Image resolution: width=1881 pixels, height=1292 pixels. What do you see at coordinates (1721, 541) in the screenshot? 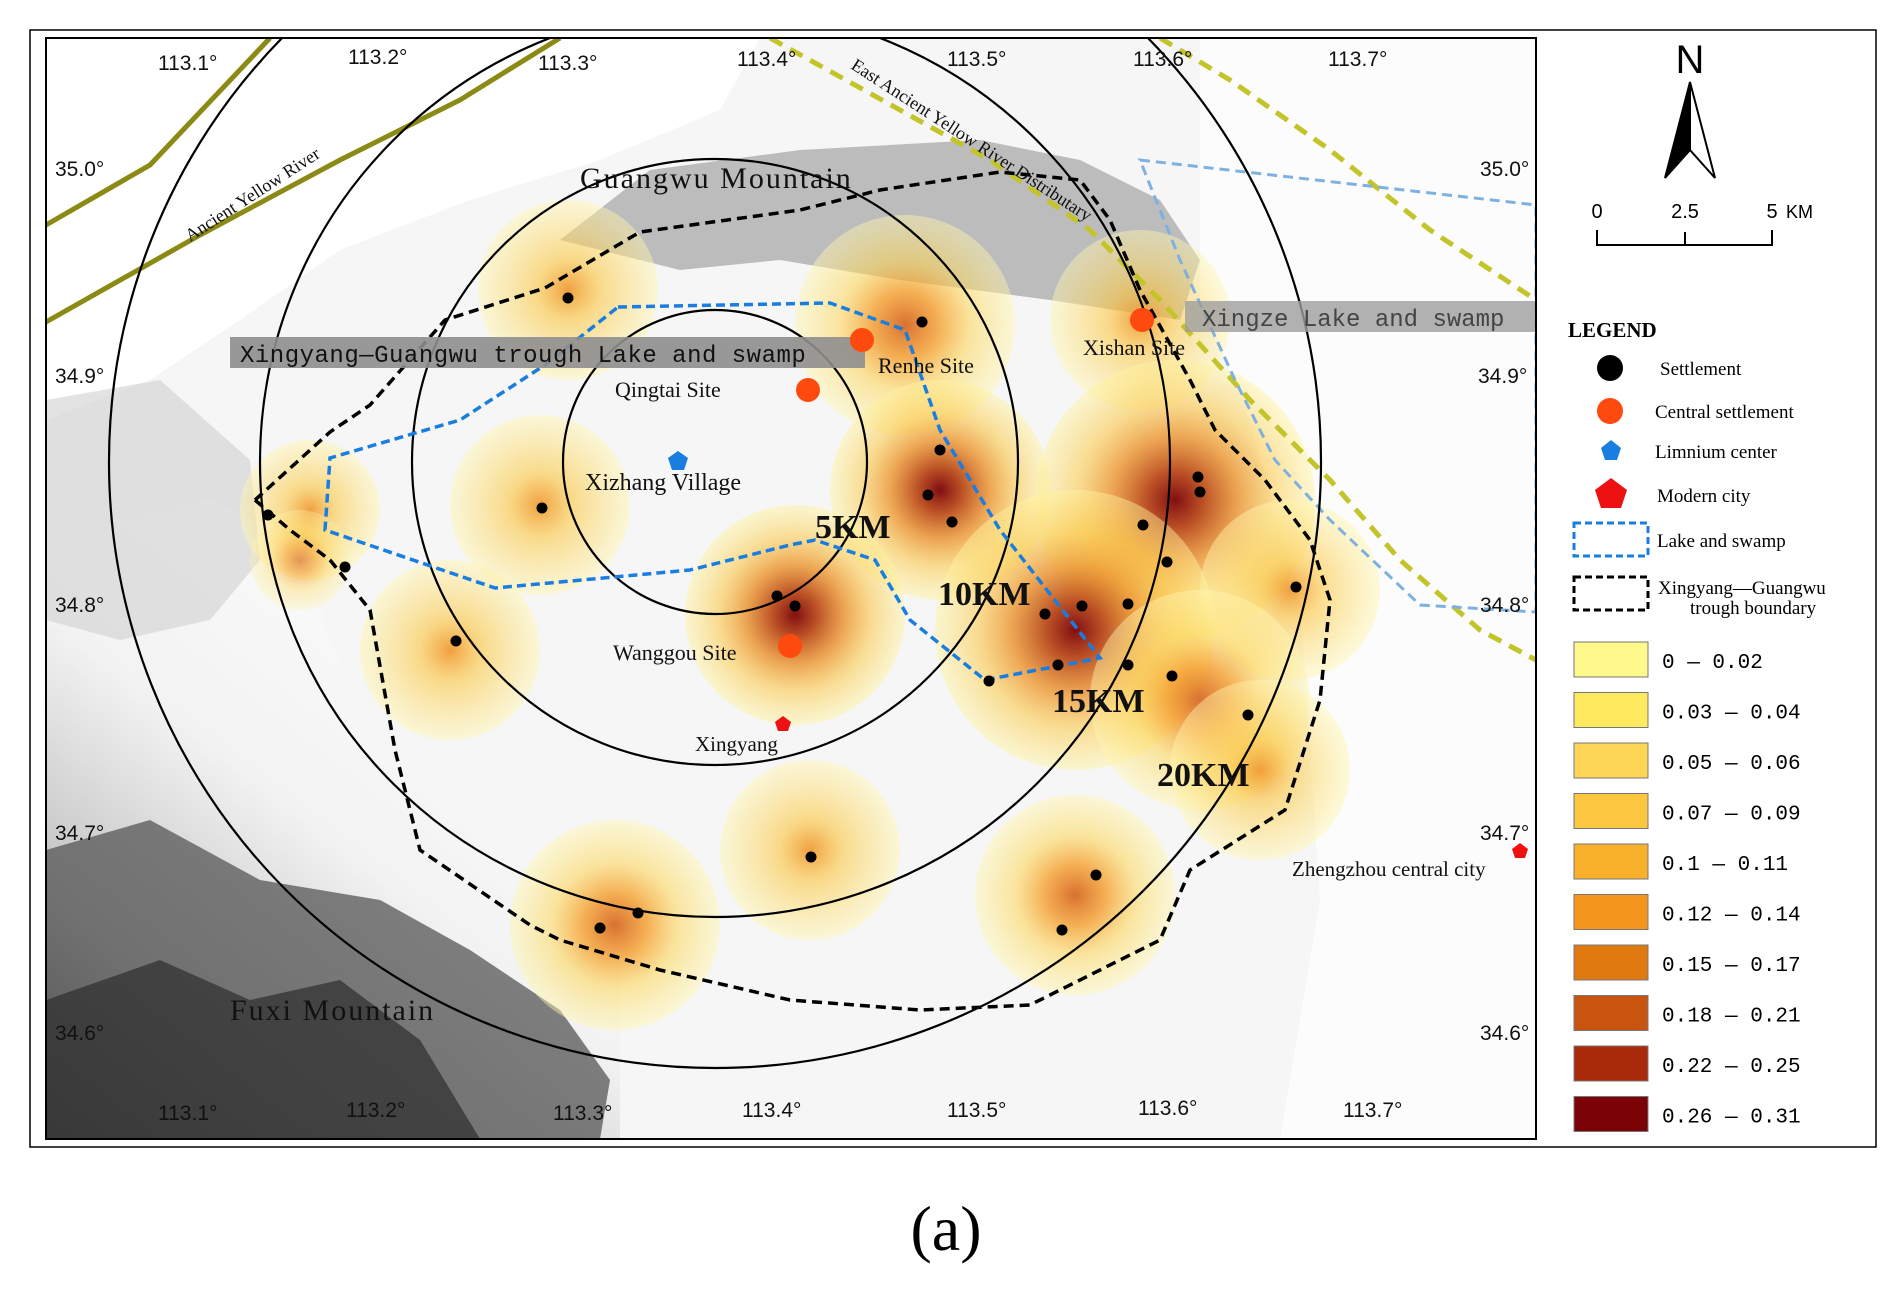
I see `legend-label-lake-swamp: Lake and swamp` at bounding box center [1721, 541].